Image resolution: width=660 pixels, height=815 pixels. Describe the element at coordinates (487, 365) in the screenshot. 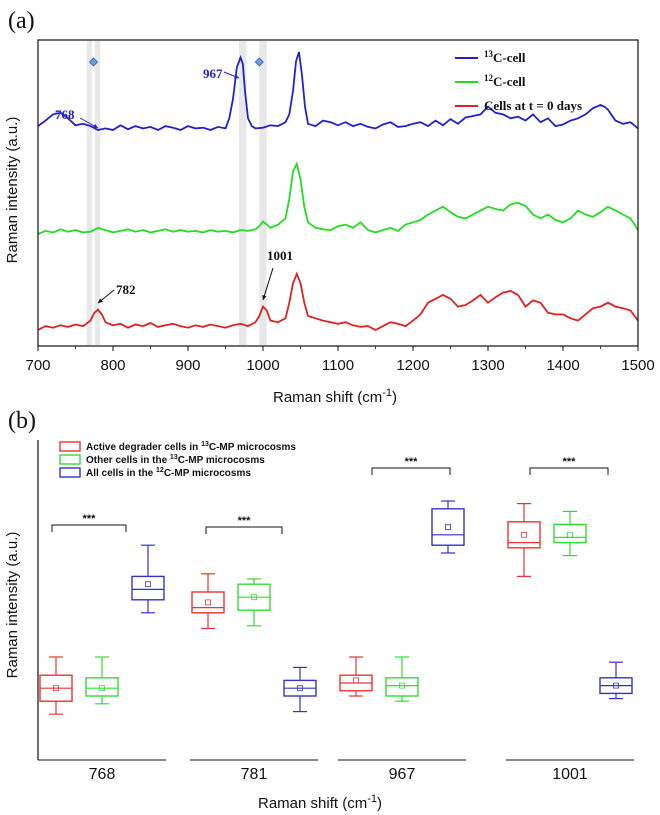

I see `x-tick-label-1300: 1300` at that location.